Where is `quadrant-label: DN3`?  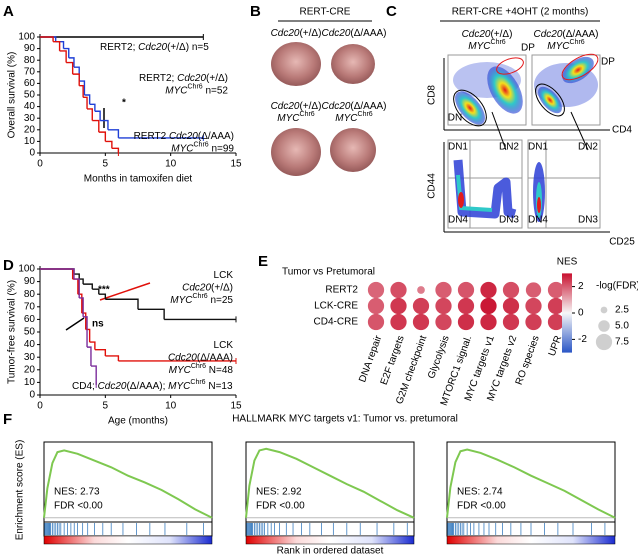 quadrant-label: DN3 is located at coordinates (588, 220).